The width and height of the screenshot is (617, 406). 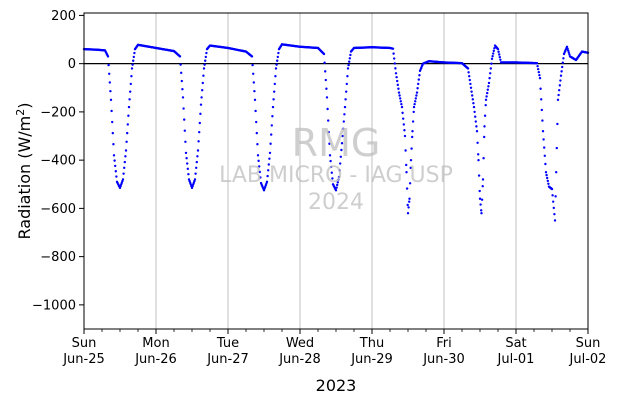 What do you see at coordinates (588, 359) in the screenshot?
I see `x-tick-label-date: Jul-02` at bounding box center [588, 359].